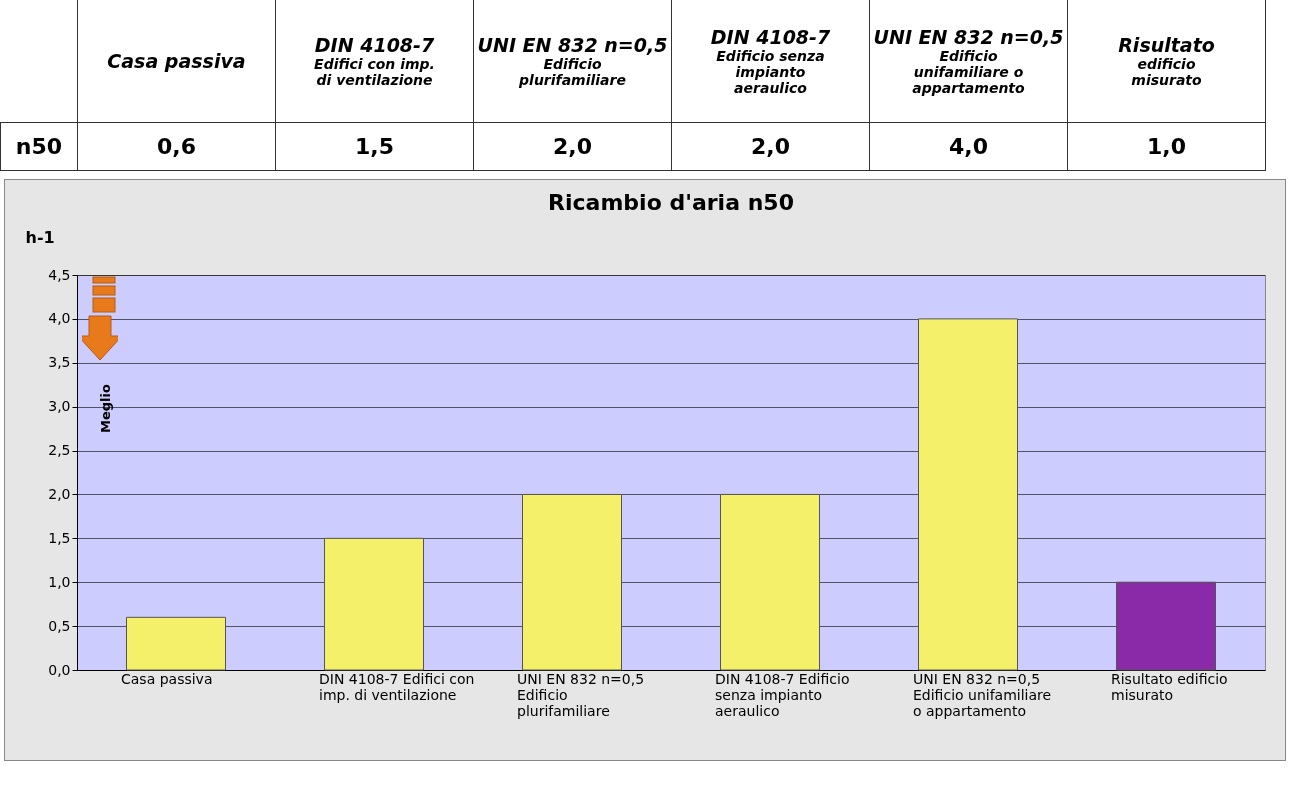 Image resolution: width=1292 pixels, height=798 pixels. I want to click on category-label: DIN 4108-7 Edifici con imp. di ventilazione, so click(374, 60).